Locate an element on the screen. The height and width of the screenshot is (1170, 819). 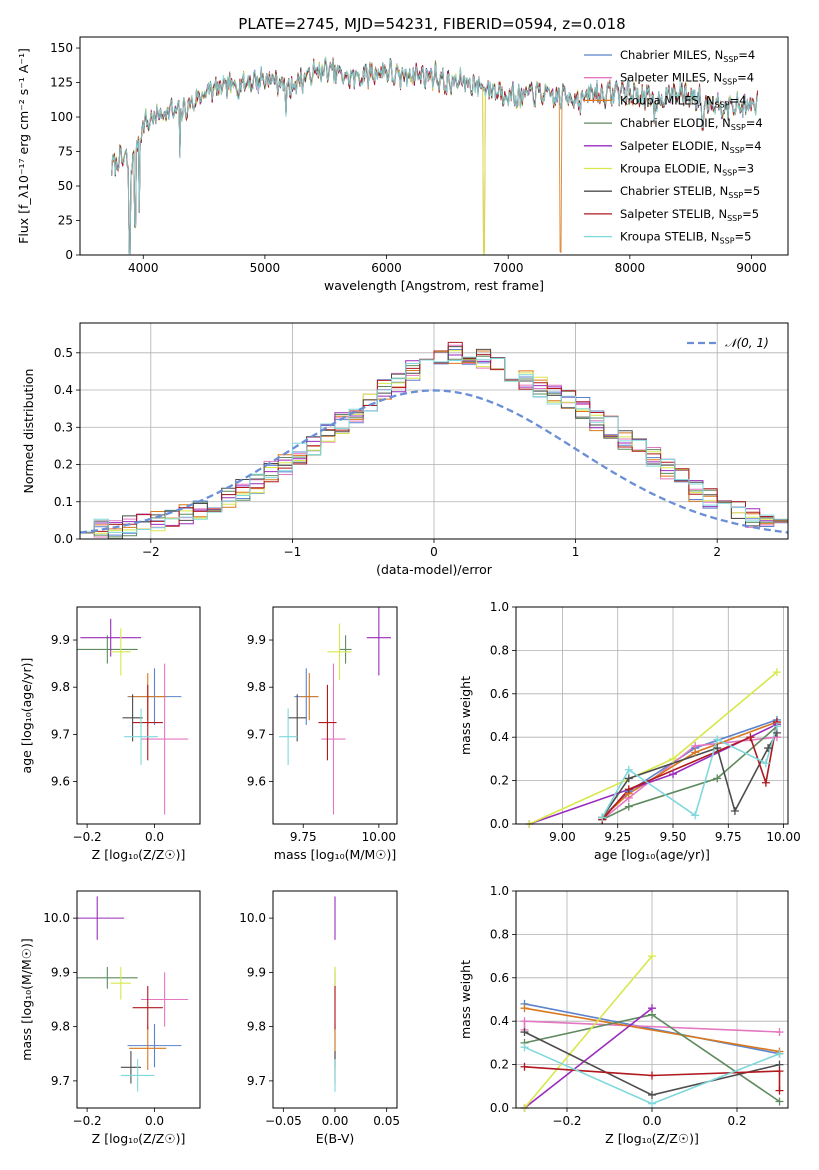
x-tick-label: 9.25 is located at coordinates (617, 837).